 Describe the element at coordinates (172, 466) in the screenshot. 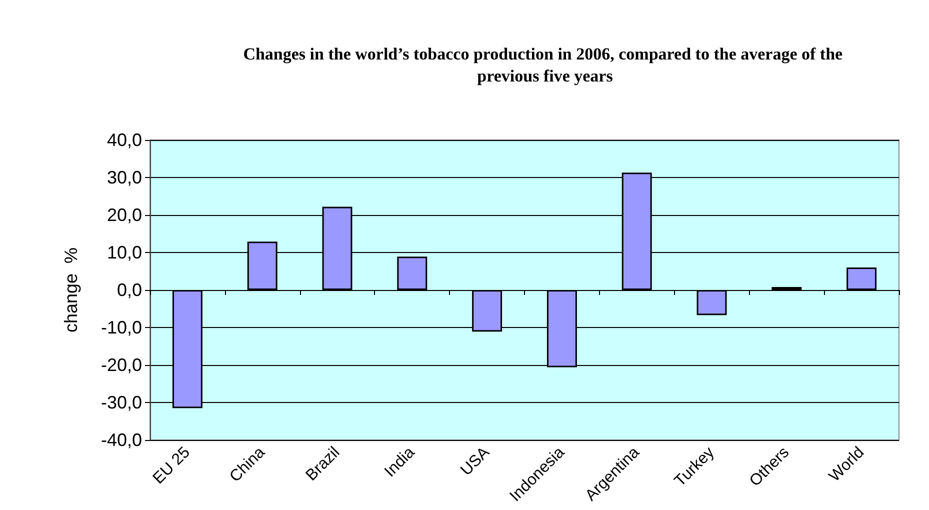

I see `x-tick-label: EU 25` at that location.